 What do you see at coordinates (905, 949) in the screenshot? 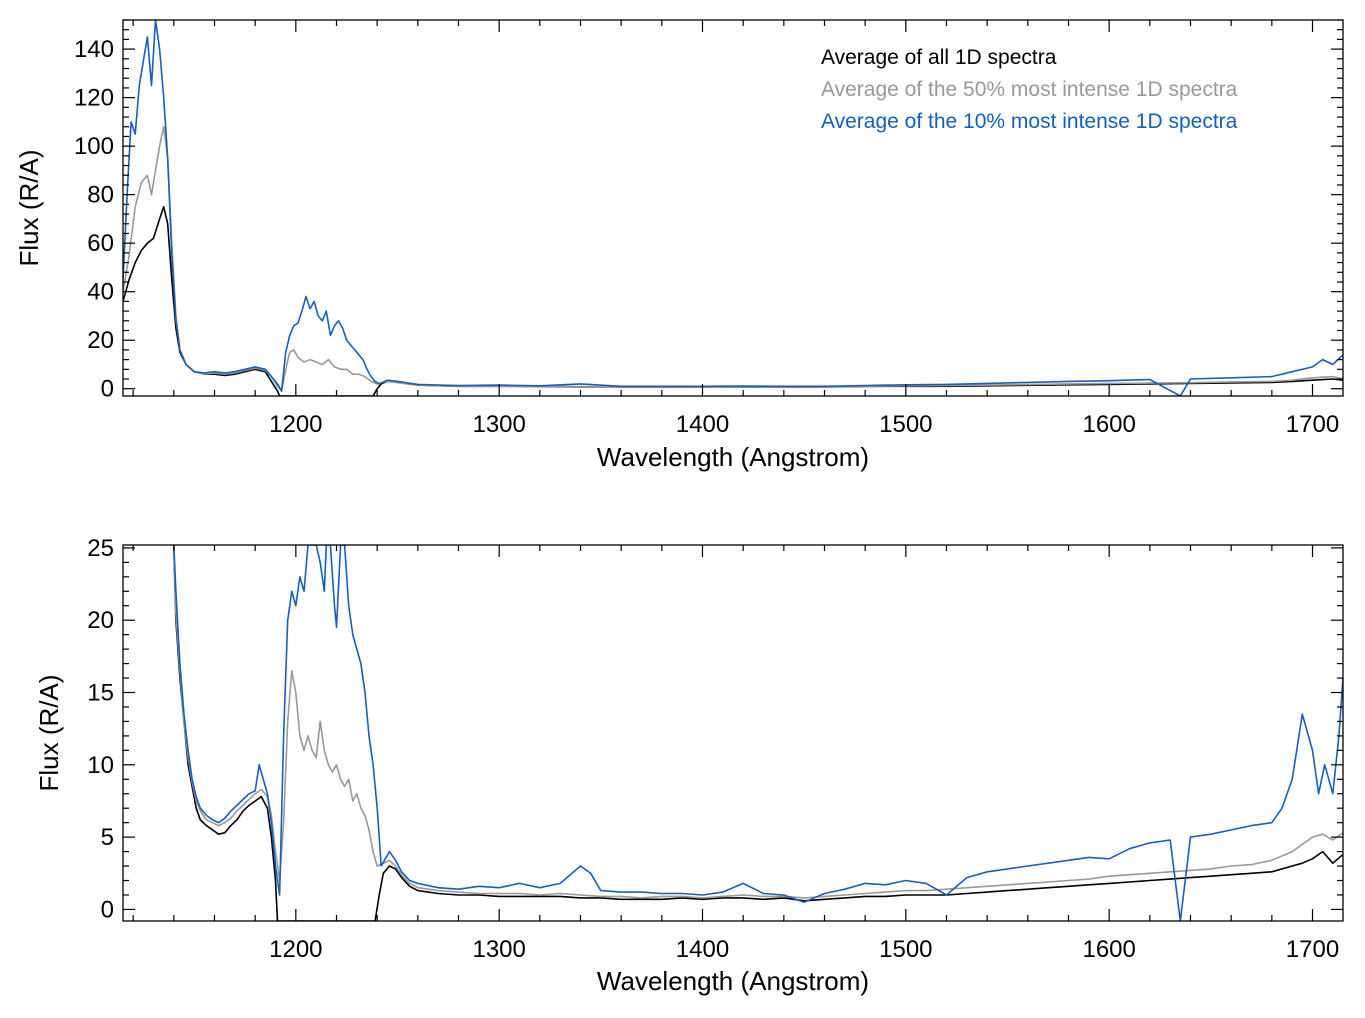
I see `bottom-panel-x-tick-label: 1500` at bounding box center [905, 949].